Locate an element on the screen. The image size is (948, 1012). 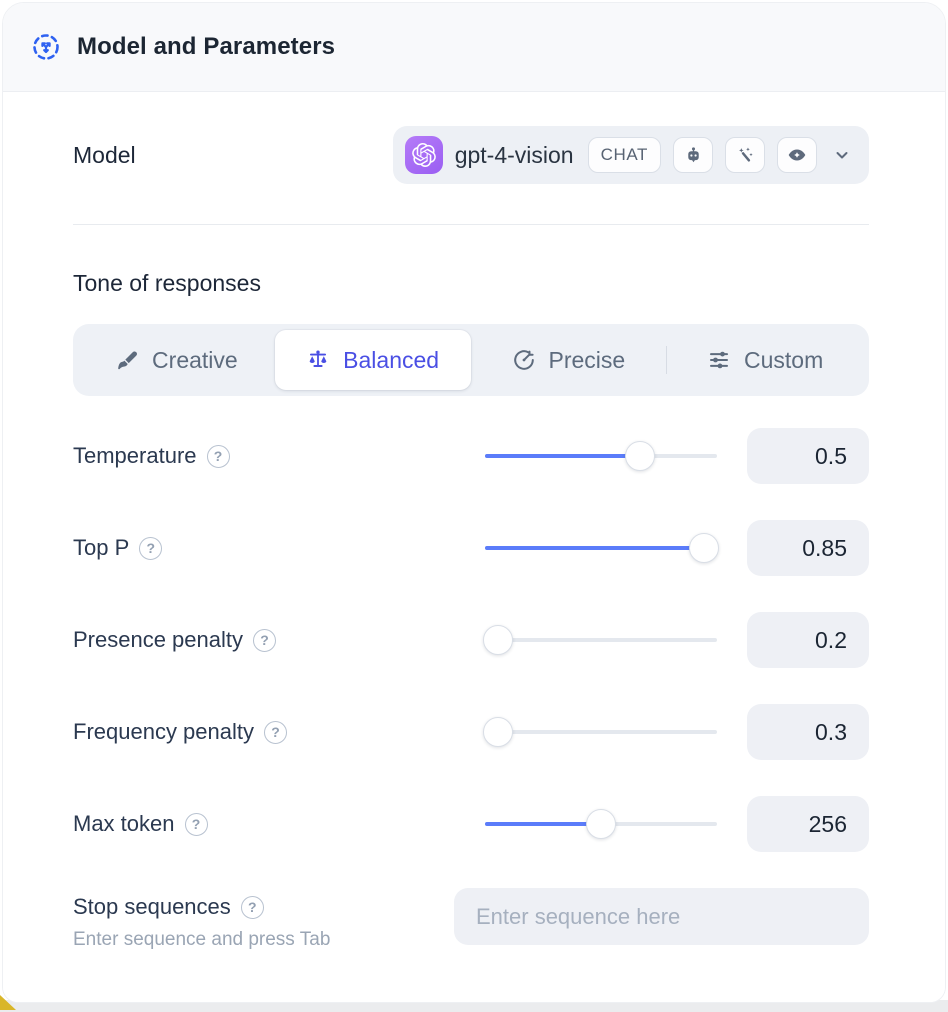
tone-segmented-control: Creative Balanced Precise Custom is located at coordinates (471, 360).